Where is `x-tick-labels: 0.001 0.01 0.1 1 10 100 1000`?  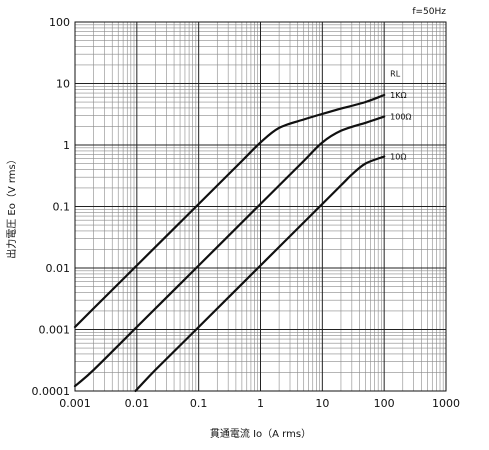
x-tick-labels: 0.001 0.01 0.1 1 10 100 1000 is located at coordinates (259, 403).